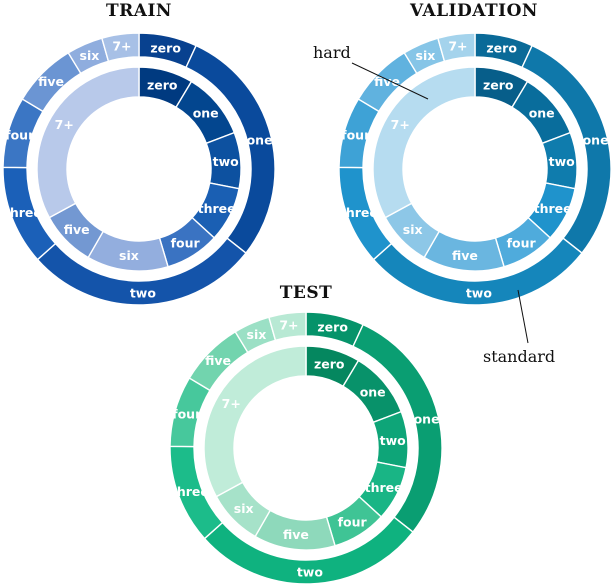 This screenshot has height=586, width=612. What do you see at coordinates (424, 142) in the screenshot?
I see `validation-inner-slice-7plus` at bounding box center [424, 142].